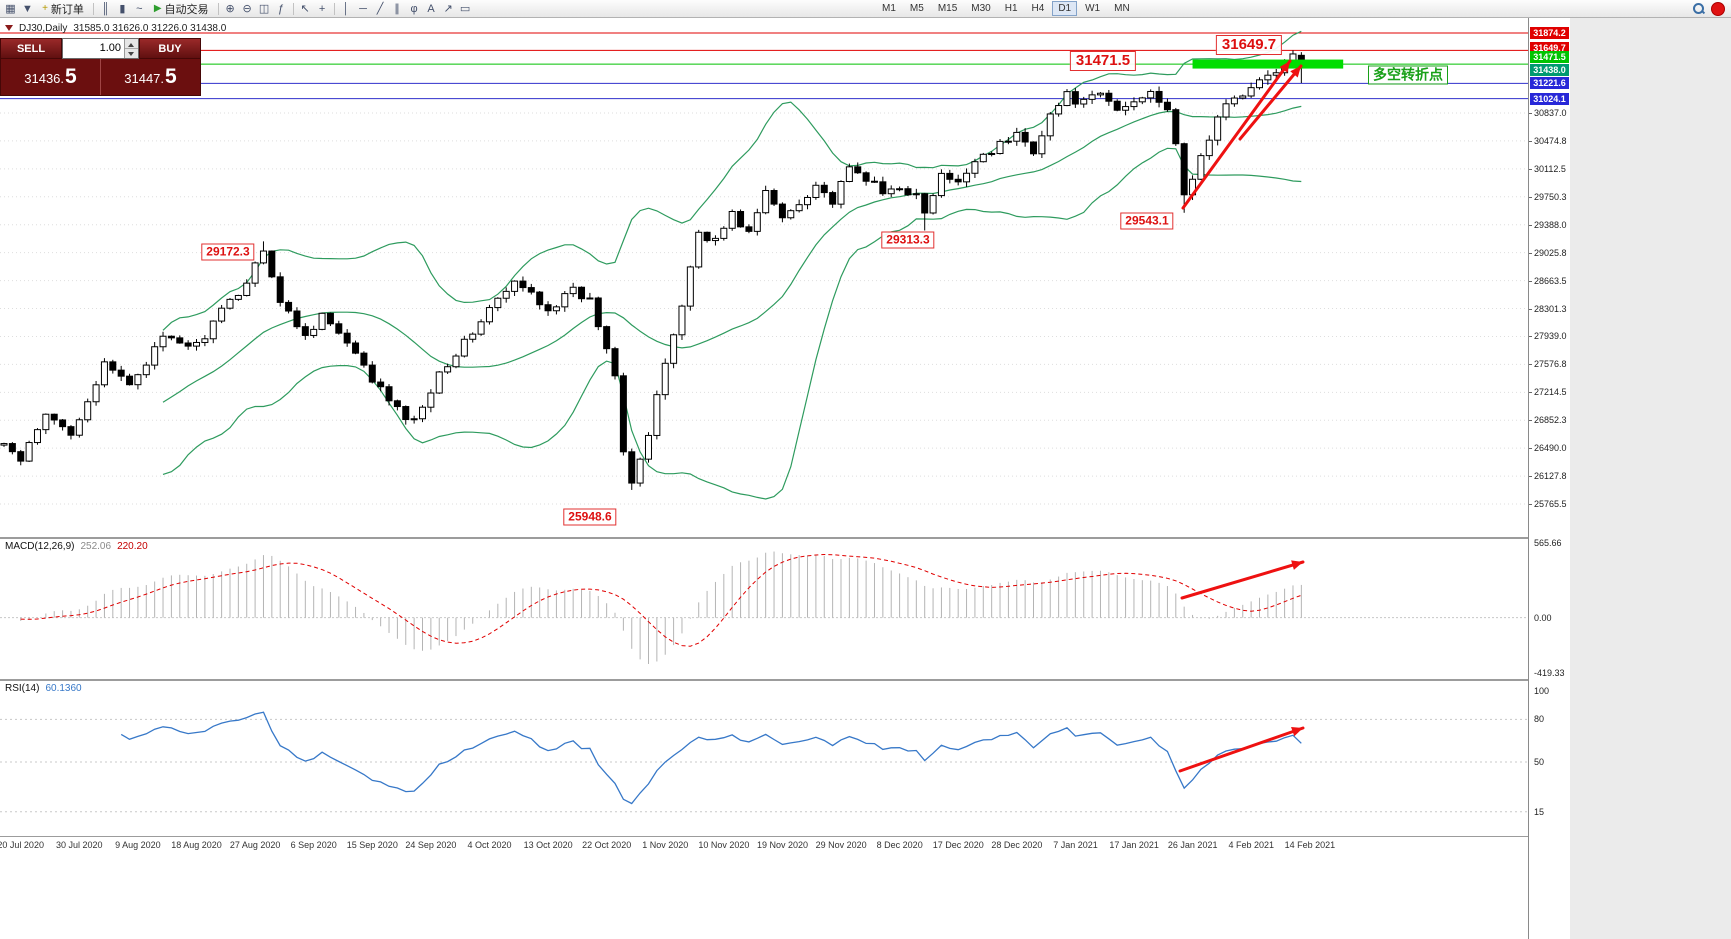 Image resolution: width=1731 pixels, height=939 pixels. Describe the element at coordinates (144, 78) in the screenshot. I see `buy-price-value: 31447.` at that location.